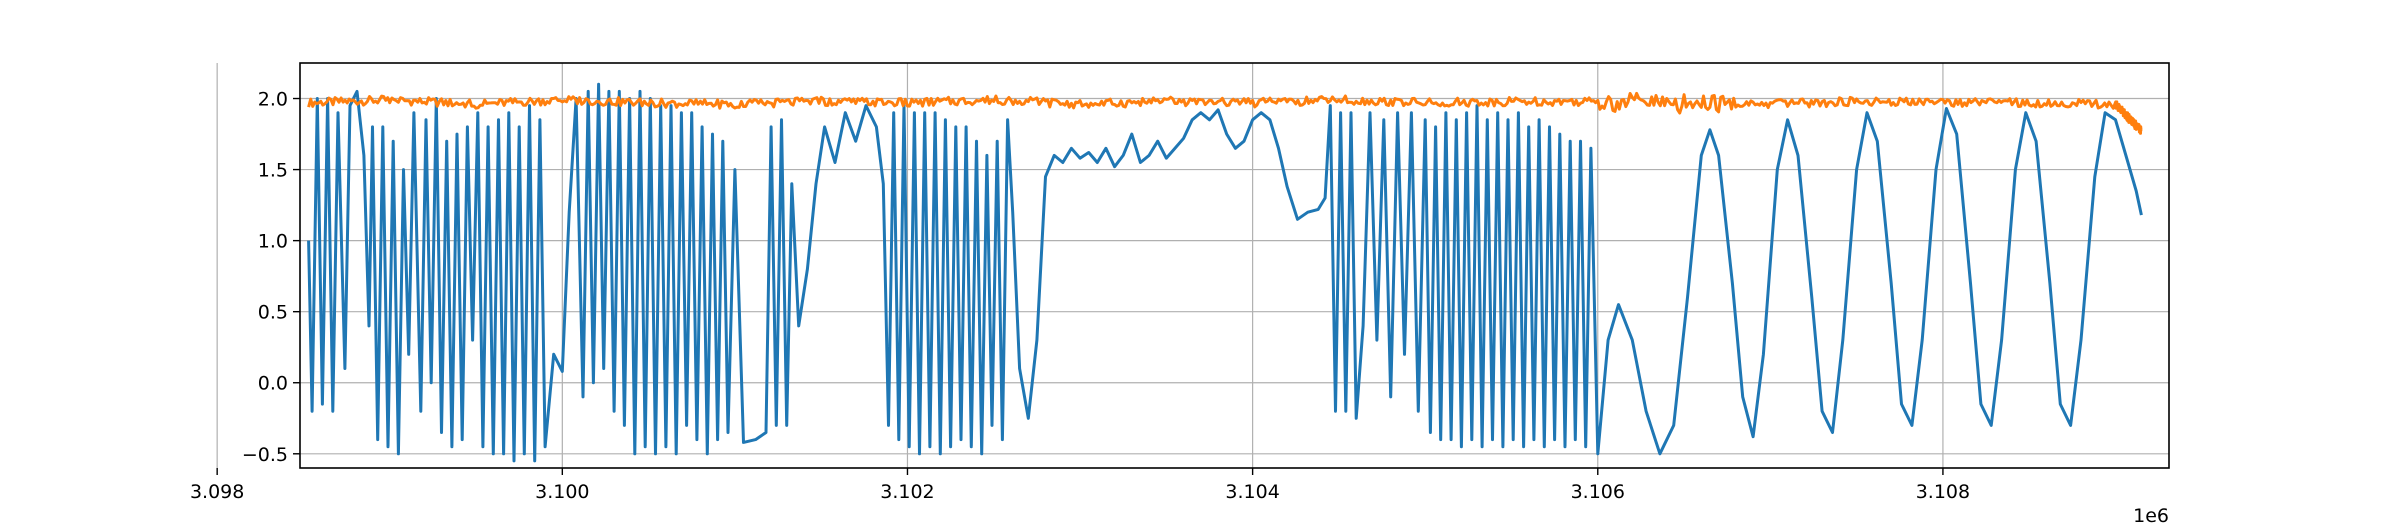 This screenshot has height=525, width=2400. I want to click on y-tick-label: 0.5, so click(273, 313).